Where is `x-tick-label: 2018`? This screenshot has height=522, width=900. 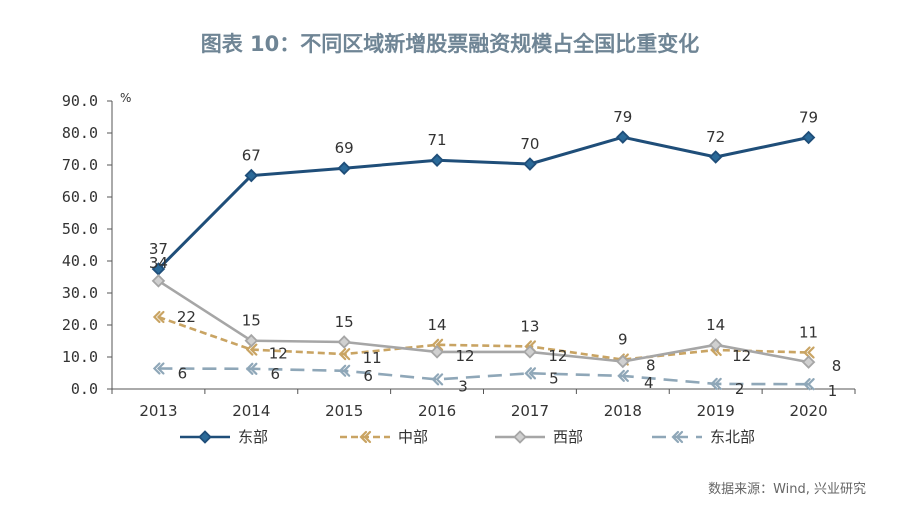
x-tick-label: 2018 is located at coordinates (623, 411).